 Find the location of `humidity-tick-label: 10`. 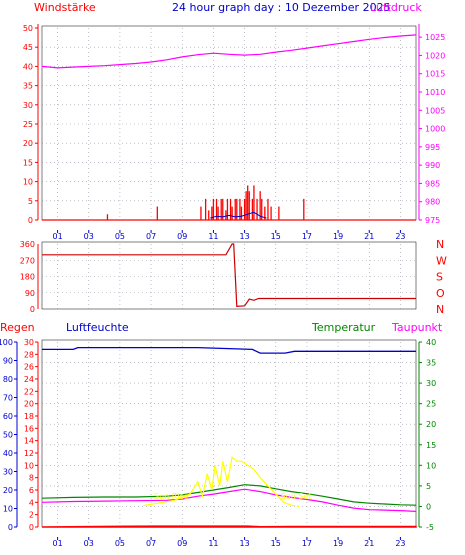

humidity-tick-label: 10 is located at coordinates (8, 509).